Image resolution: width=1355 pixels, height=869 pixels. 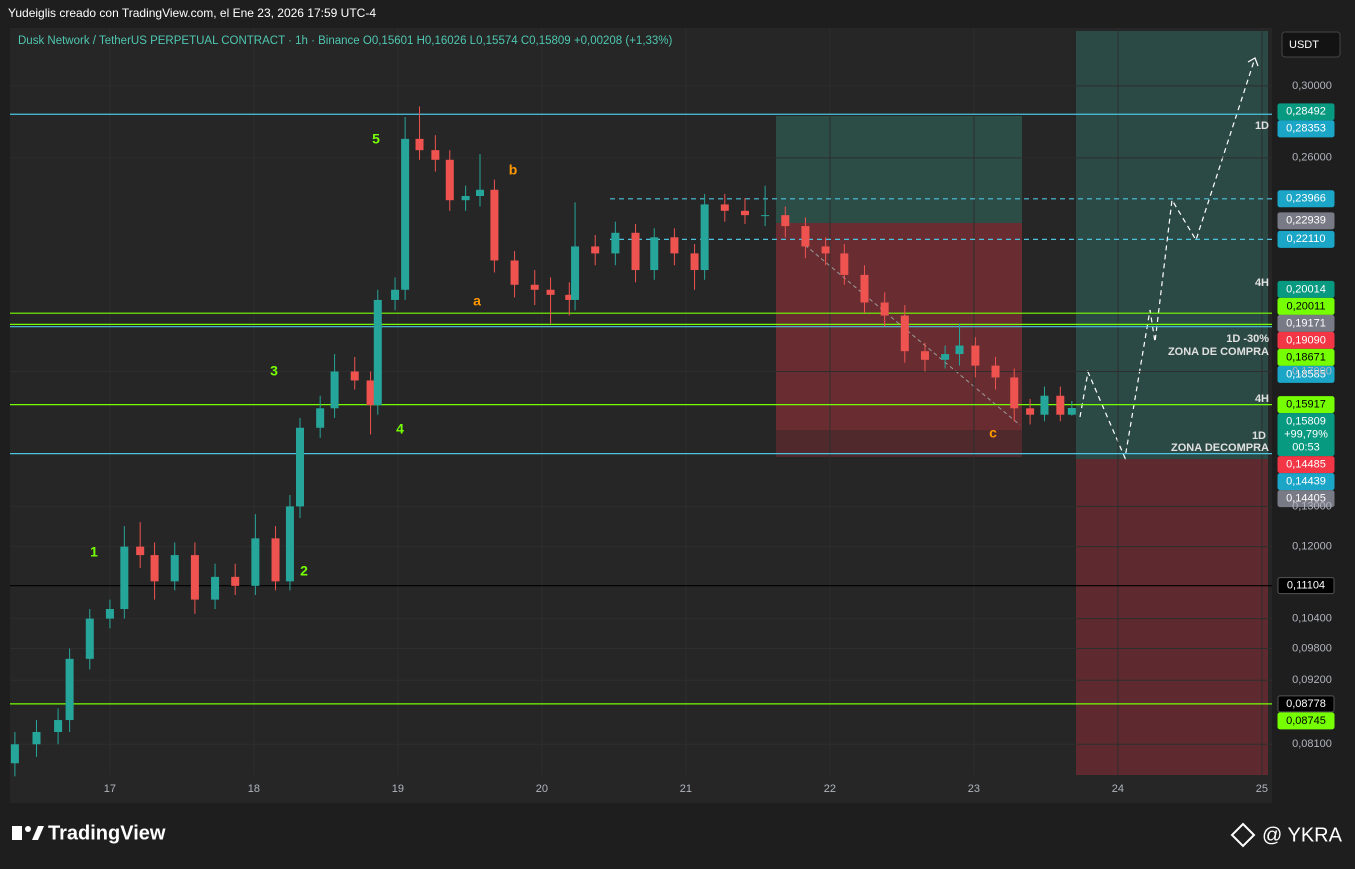 I want to click on price-label: 0,19090, so click(x=1306, y=340).